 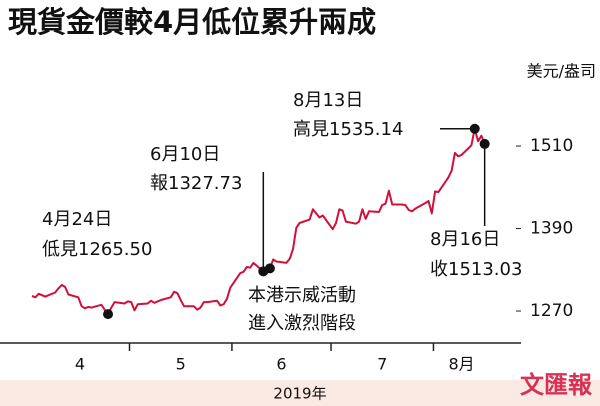 What do you see at coordinates (97, 249) in the screenshot?
I see `annotation-text: 低見1265.50` at bounding box center [97, 249].